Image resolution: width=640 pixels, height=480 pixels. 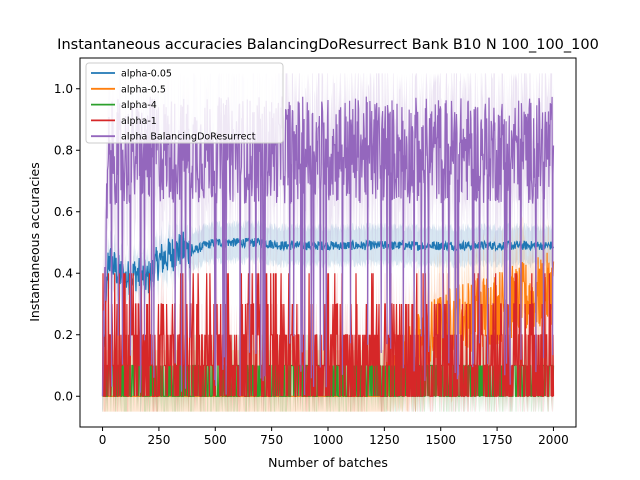 I want to click on y-axis-ticks: 0.0 0.2 0.4 0.6 0.8 1.0, so click(x=67, y=242).